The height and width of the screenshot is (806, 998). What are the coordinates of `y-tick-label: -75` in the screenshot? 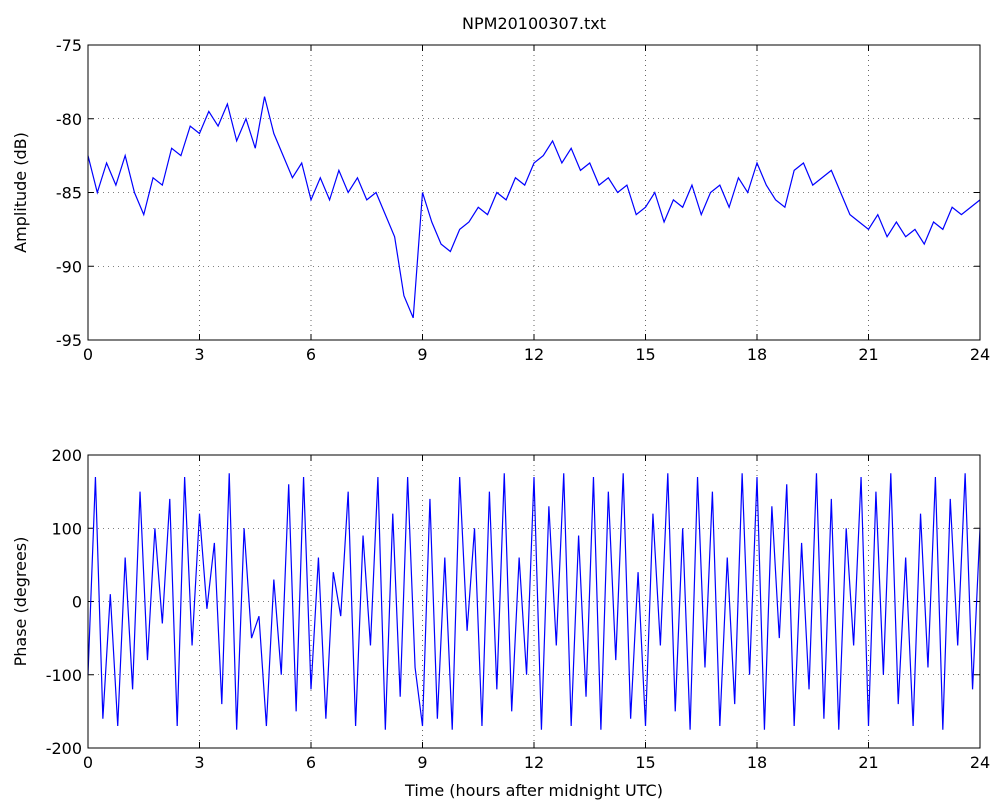 It's located at (69, 45).